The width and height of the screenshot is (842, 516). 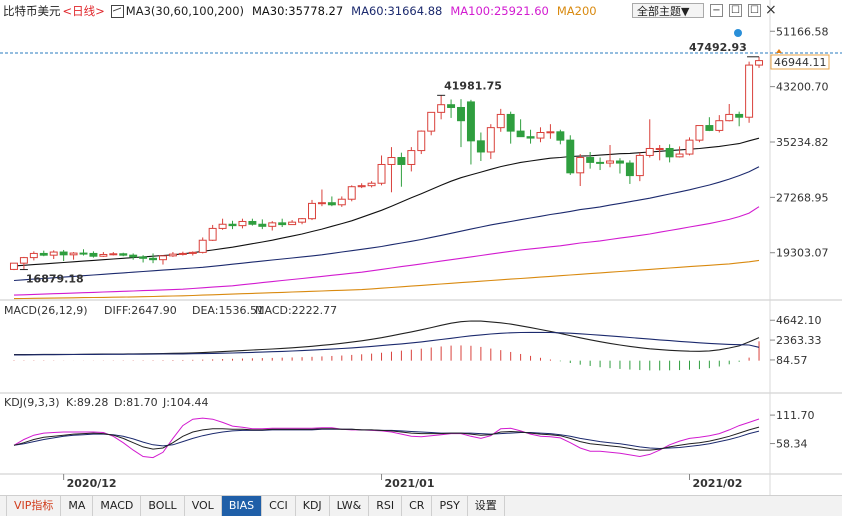 What do you see at coordinates (117, 506) in the screenshot?
I see `tab-3: MACD` at bounding box center [117, 506].